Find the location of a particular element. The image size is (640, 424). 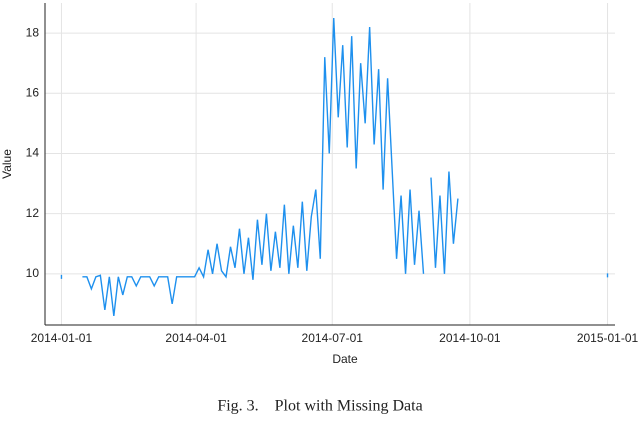

x-tick-label: 2014-04-01 is located at coordinates (196, 338).